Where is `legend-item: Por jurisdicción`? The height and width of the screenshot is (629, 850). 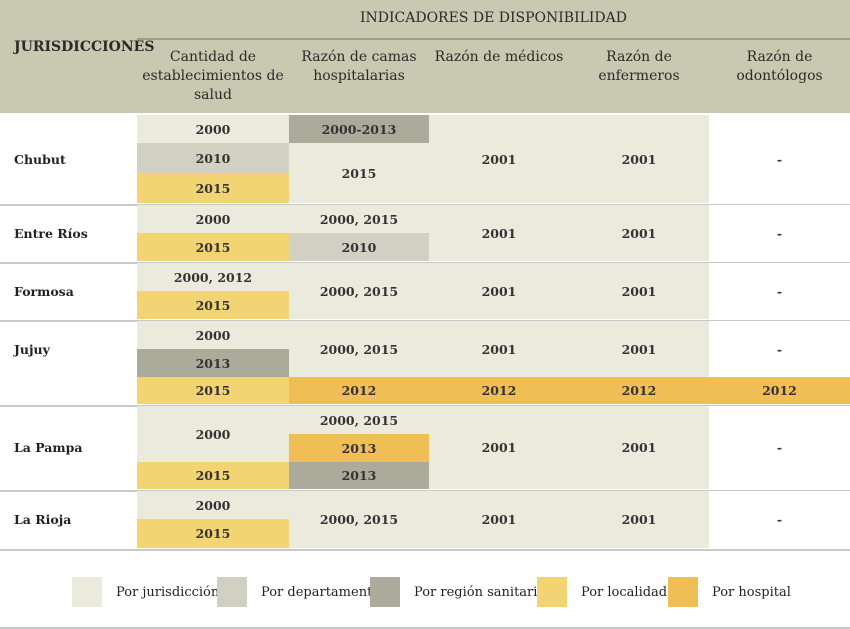
legend-item: Por jurisdicción is located at coordinates (145, 592).